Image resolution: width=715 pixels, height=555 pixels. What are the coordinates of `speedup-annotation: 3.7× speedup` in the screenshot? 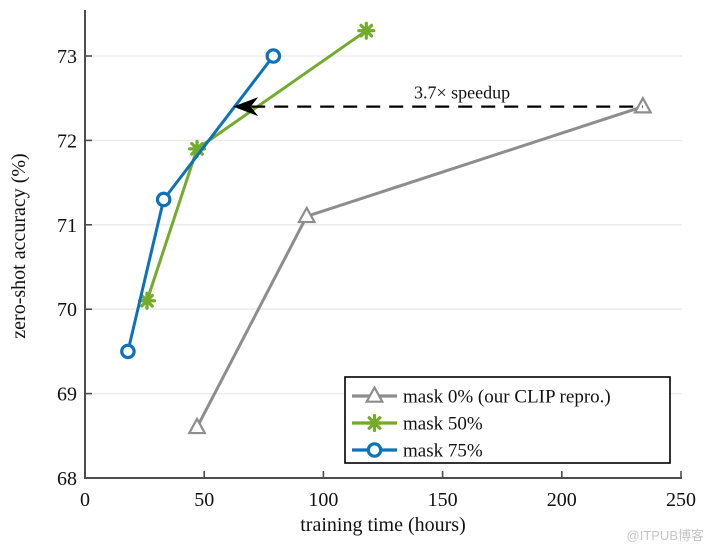 It's located at (438, 100).